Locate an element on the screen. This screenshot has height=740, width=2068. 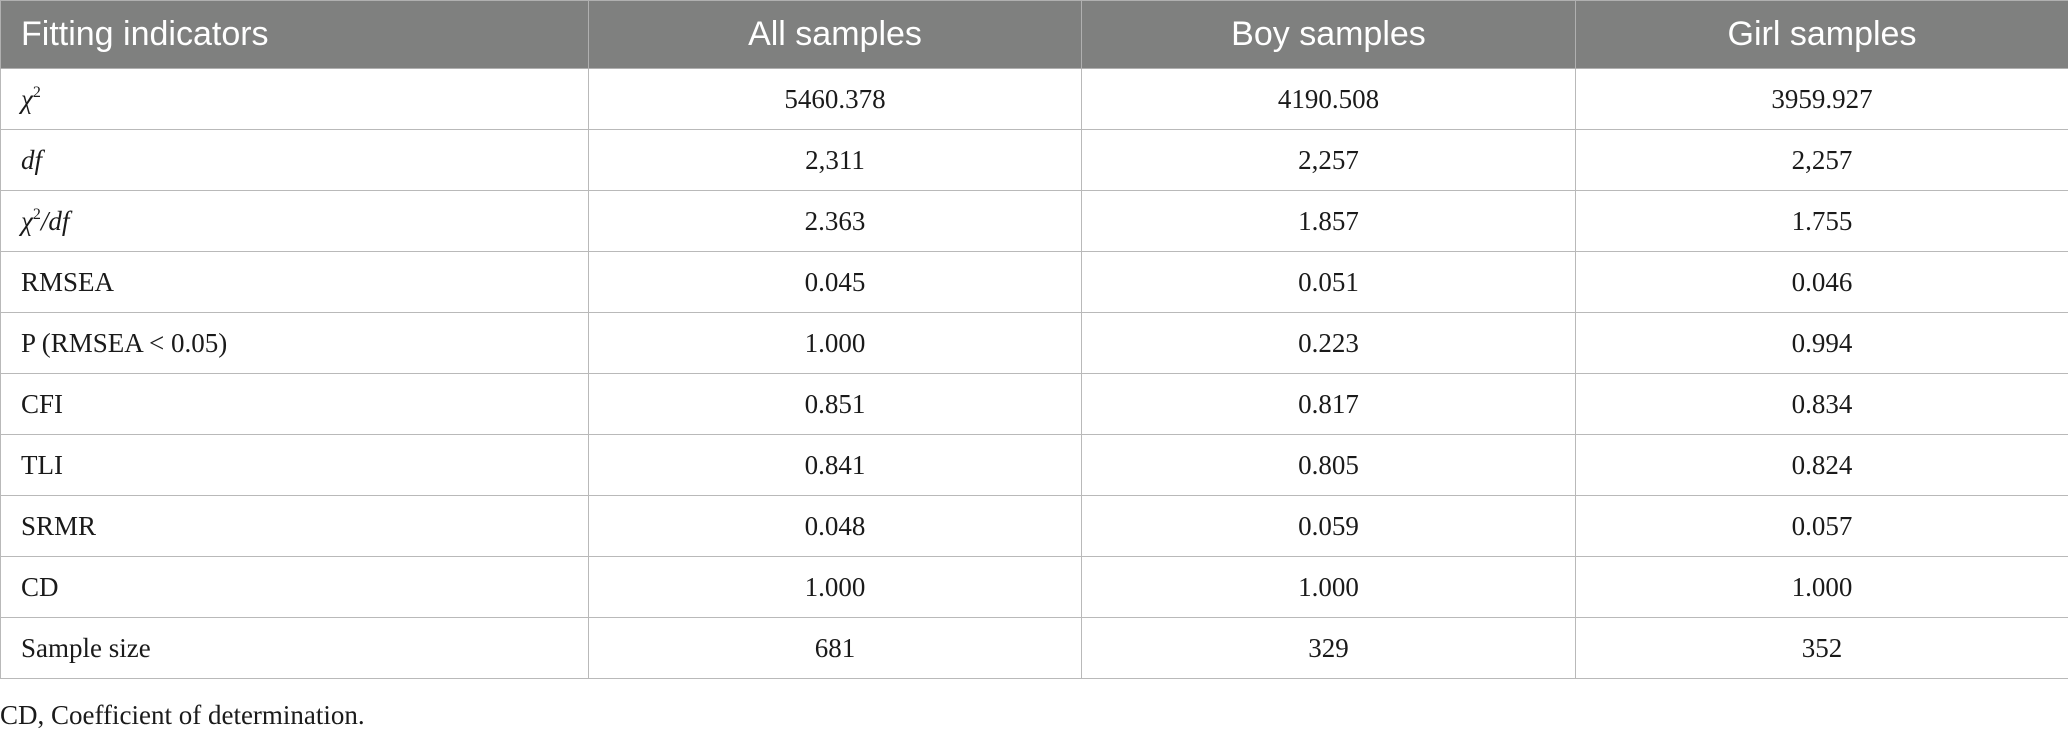
table-row: CFI 0.851 0.817 0.834 is located at coordinates (1034, 404).